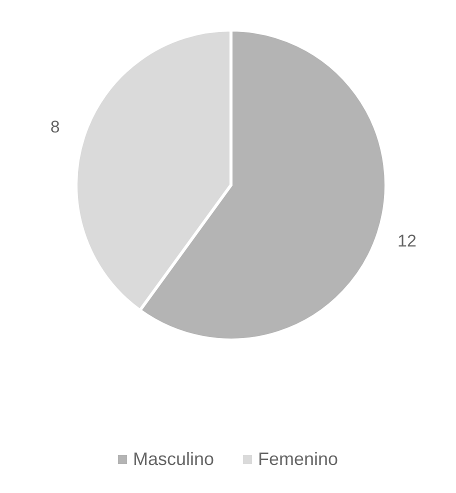 Image resolution: width=456 pixels, height=493 pixels. Describe the element at coordinates (406, 241) in the screenshot. I see `data-label: 12` at that location.